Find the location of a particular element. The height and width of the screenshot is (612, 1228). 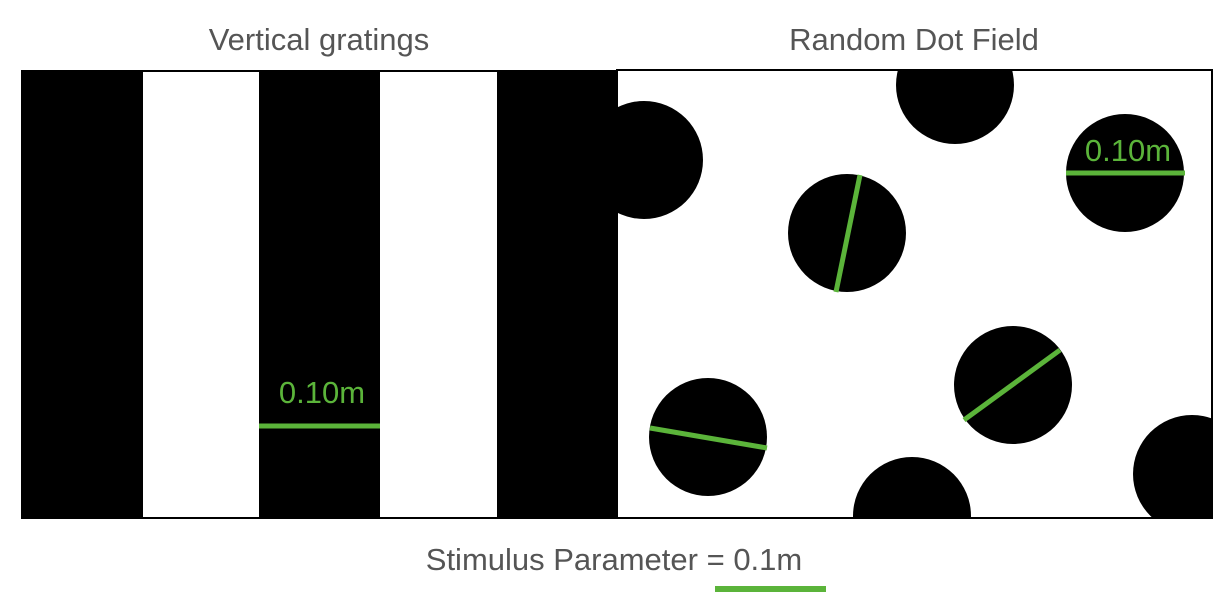

dot-diameter-label: 0.10m is located at coordinates (1128, 150).